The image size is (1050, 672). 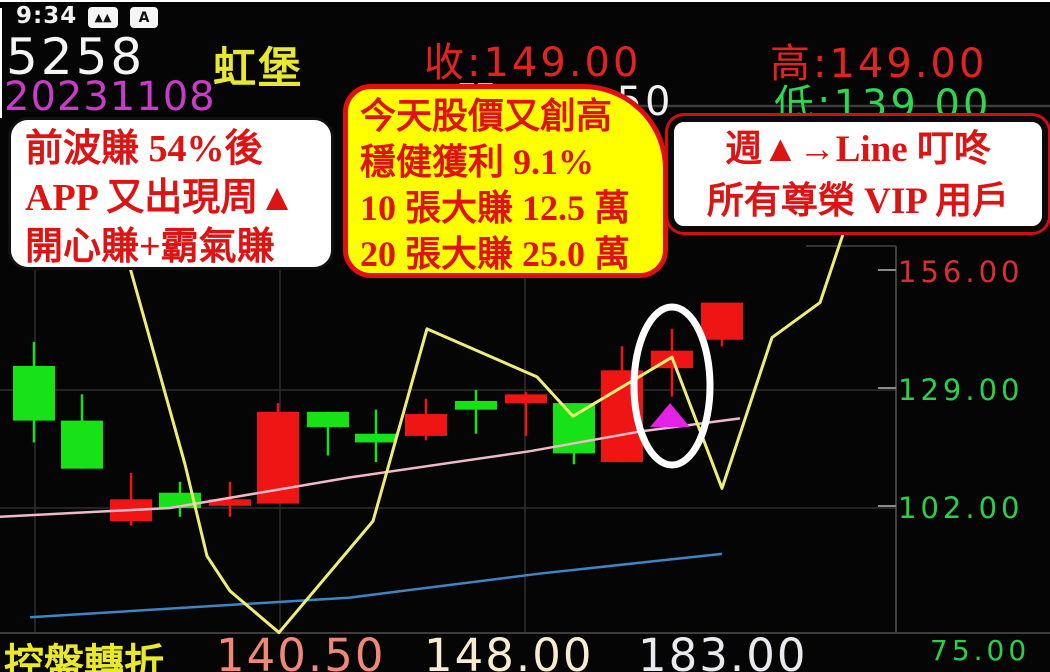 What do you see at coordinates (110, 97) in the screenshot?
I see `quote-date: 20231108` at bounding box center [110, 97].